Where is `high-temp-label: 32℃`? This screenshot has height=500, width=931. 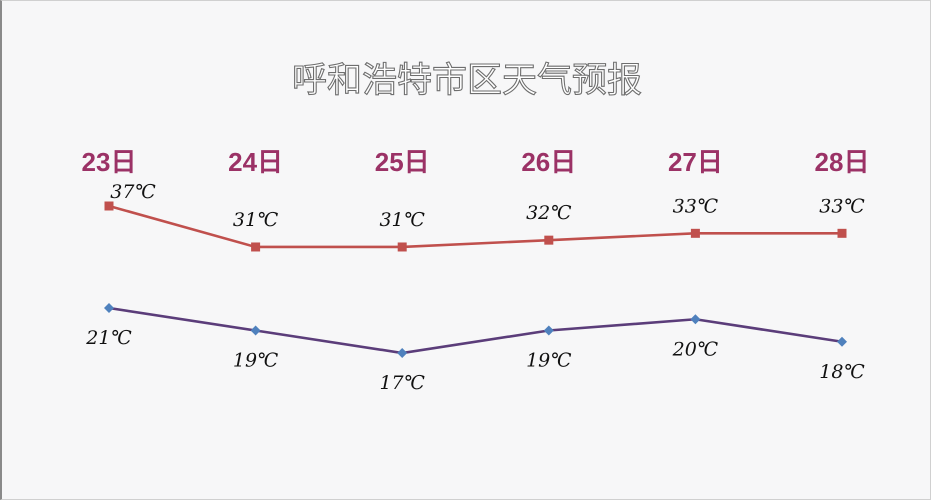
high-temp-label: 32℃ is located at coordinates (548, 213).